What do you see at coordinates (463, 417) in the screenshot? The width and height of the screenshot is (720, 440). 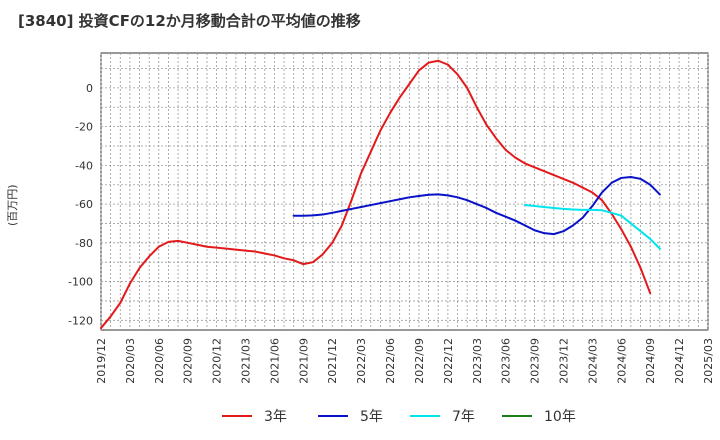 I see `legend-label: 7年` at bounding box center [463, 417].